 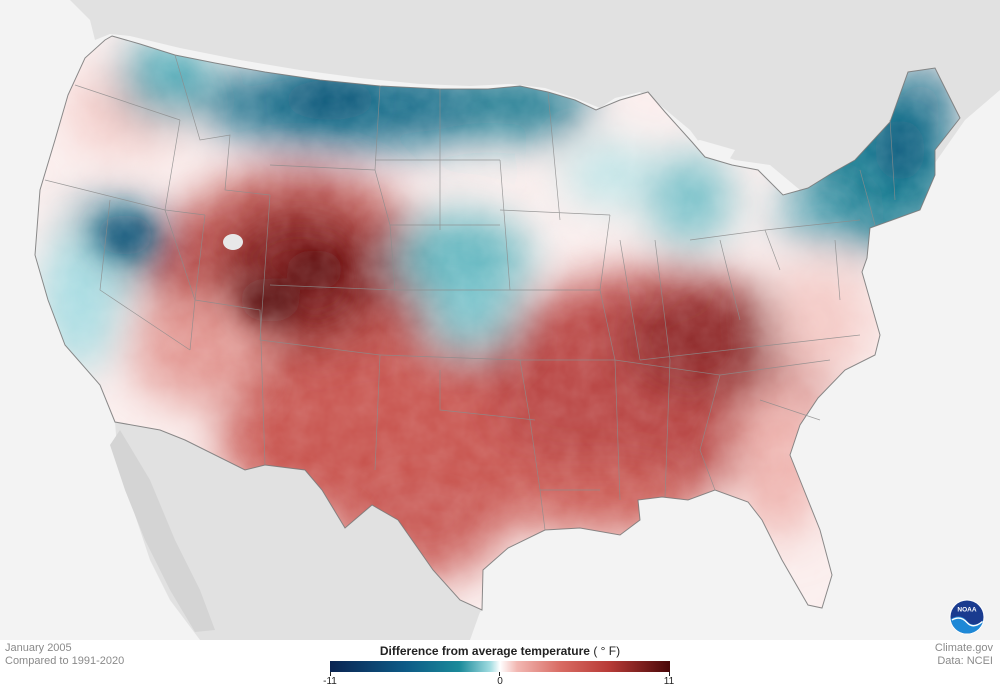 What do you see at coordinates (500, 681) in the screenshot?
I see `legend-mid-label: 0` at bounding box center [500, 681].